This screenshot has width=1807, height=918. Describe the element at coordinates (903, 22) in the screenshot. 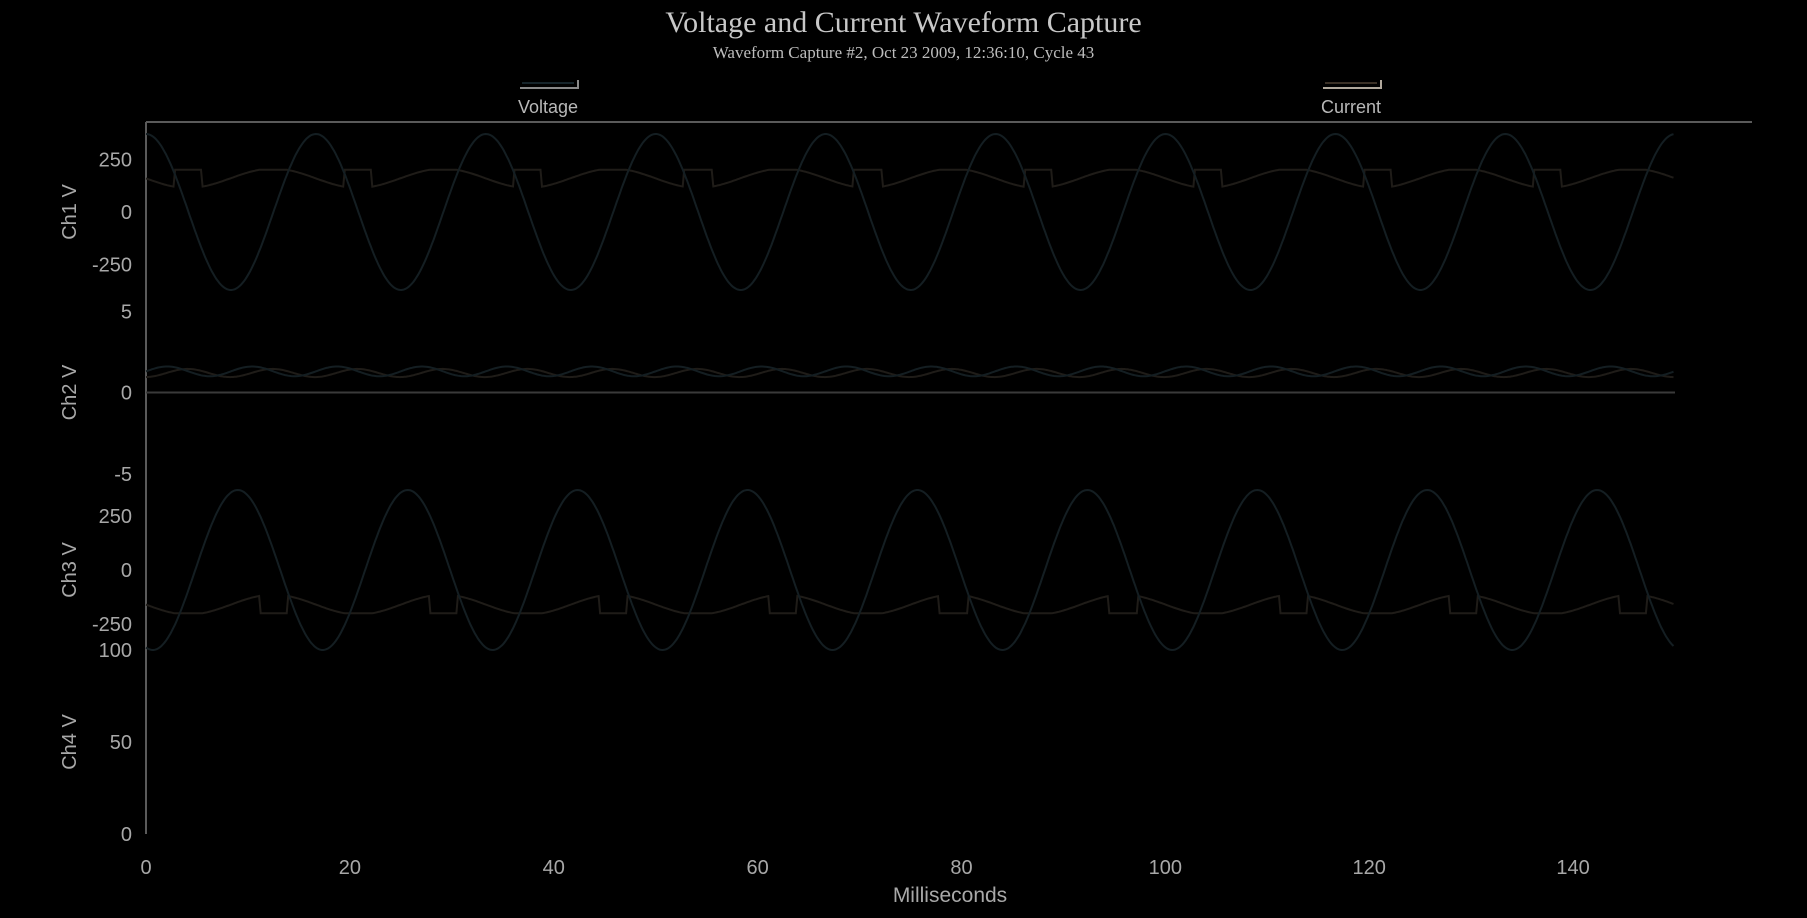

I see `chart-title: Voltage and Current Waveform Capture` at that location.